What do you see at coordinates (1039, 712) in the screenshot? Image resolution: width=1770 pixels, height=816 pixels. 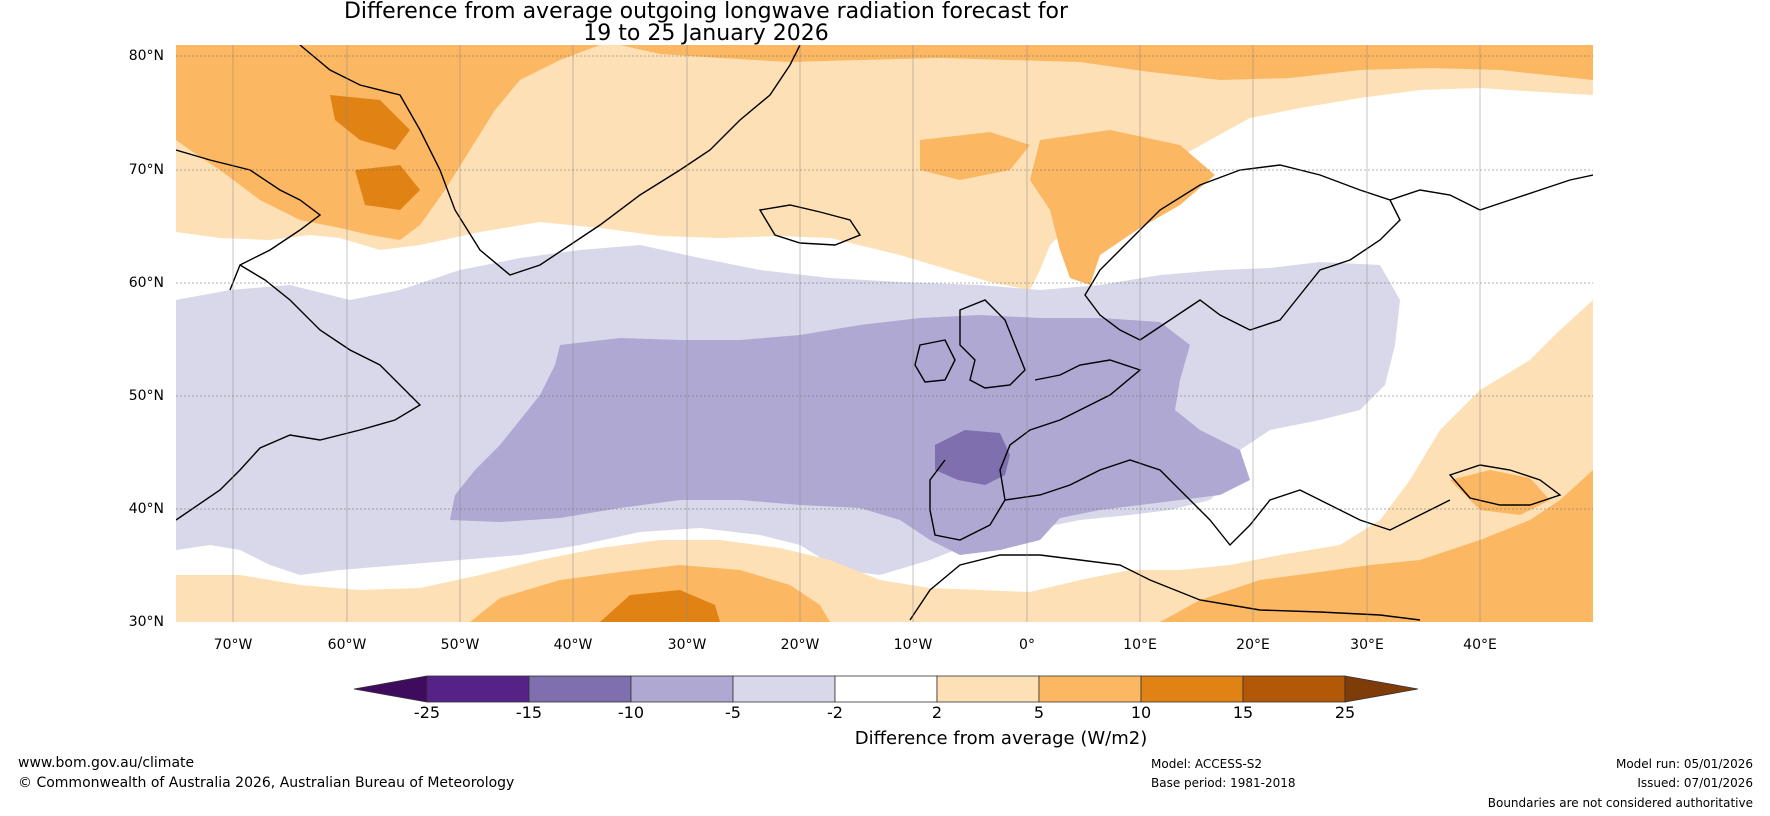 I see `colorbar-tick-label: 5` at bounding box center [1039, 712].